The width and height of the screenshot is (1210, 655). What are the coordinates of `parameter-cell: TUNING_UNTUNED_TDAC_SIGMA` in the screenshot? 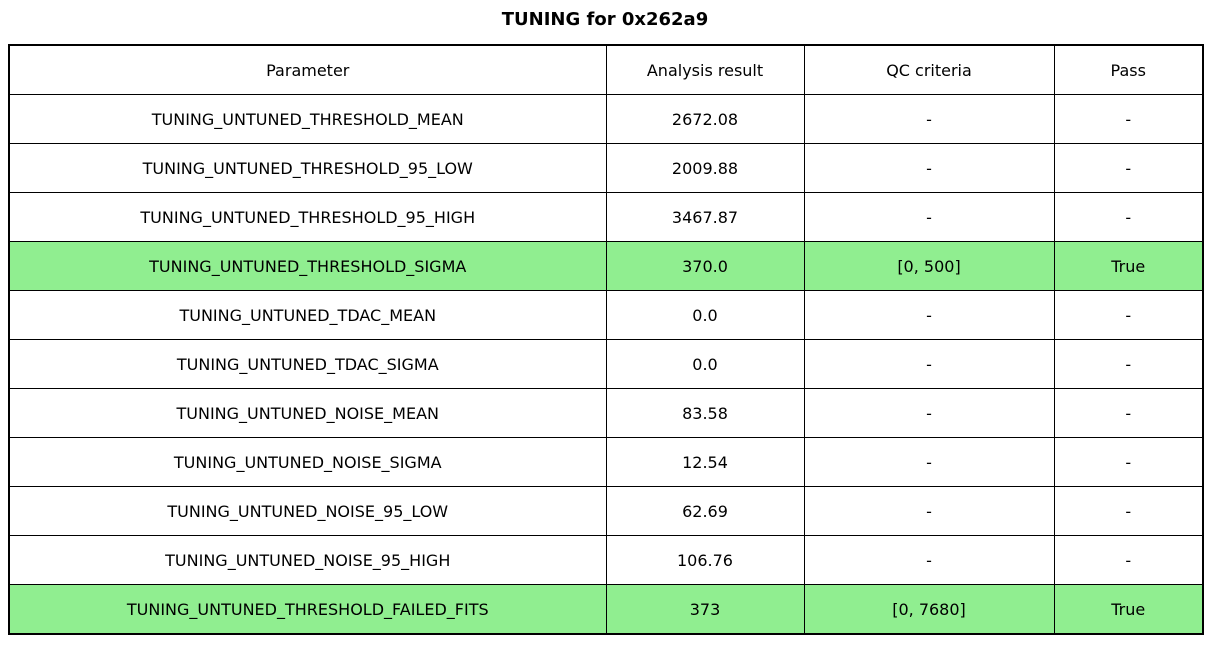 It's located at (307, 364).